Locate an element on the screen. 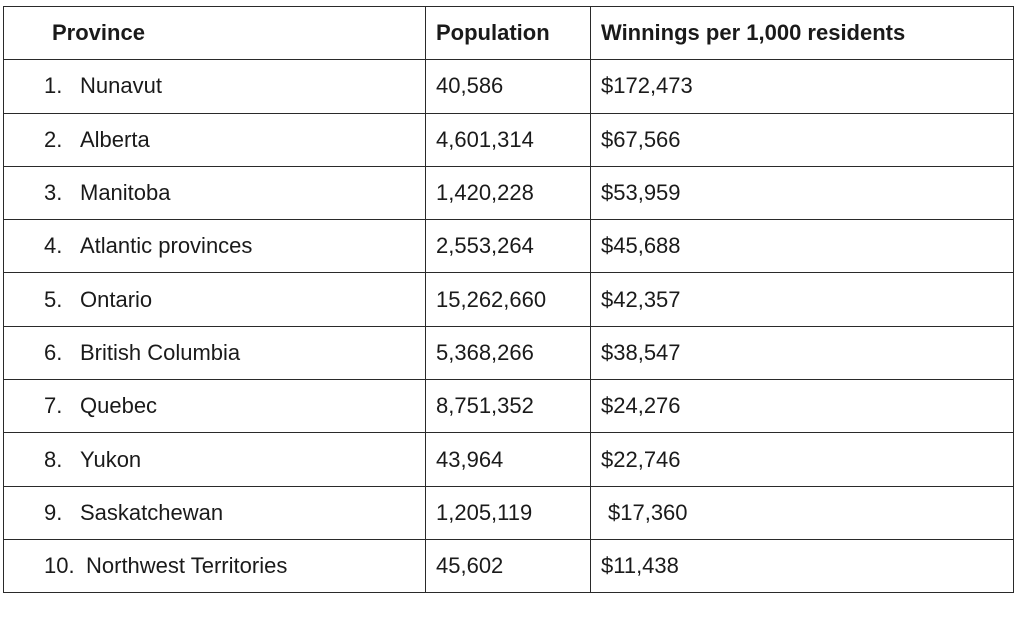  table-row: 6. British Columbia 5,368,266 $38,547 is located at coordinates (508, 353).